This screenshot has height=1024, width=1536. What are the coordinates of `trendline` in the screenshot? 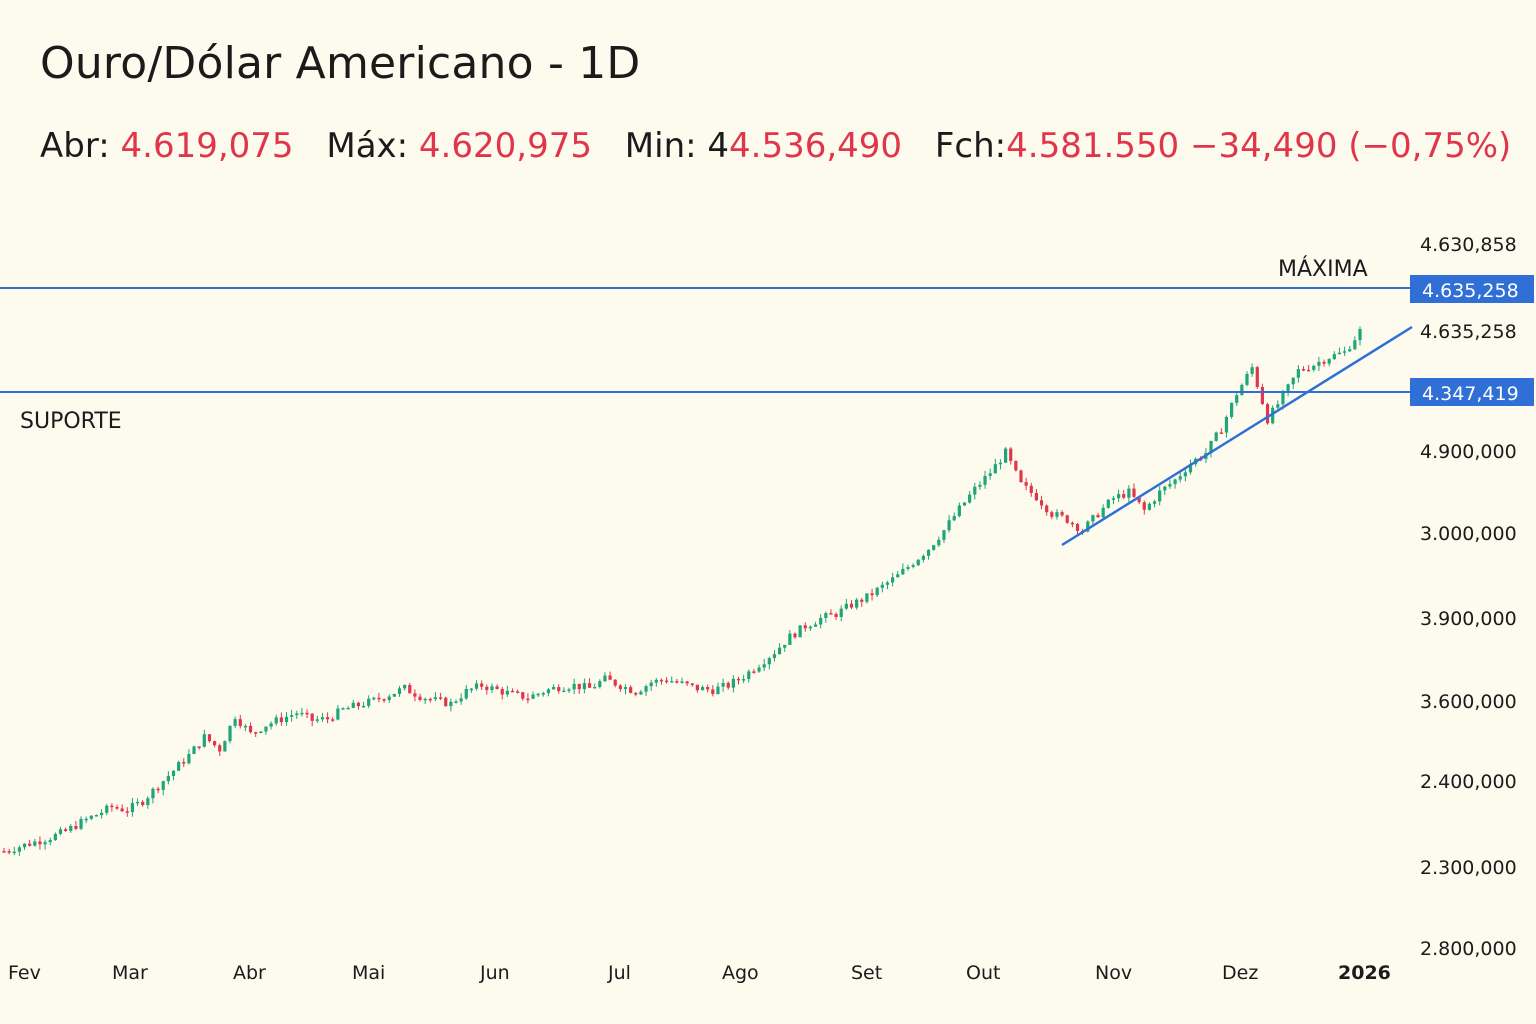 It's located at (1237, 436).